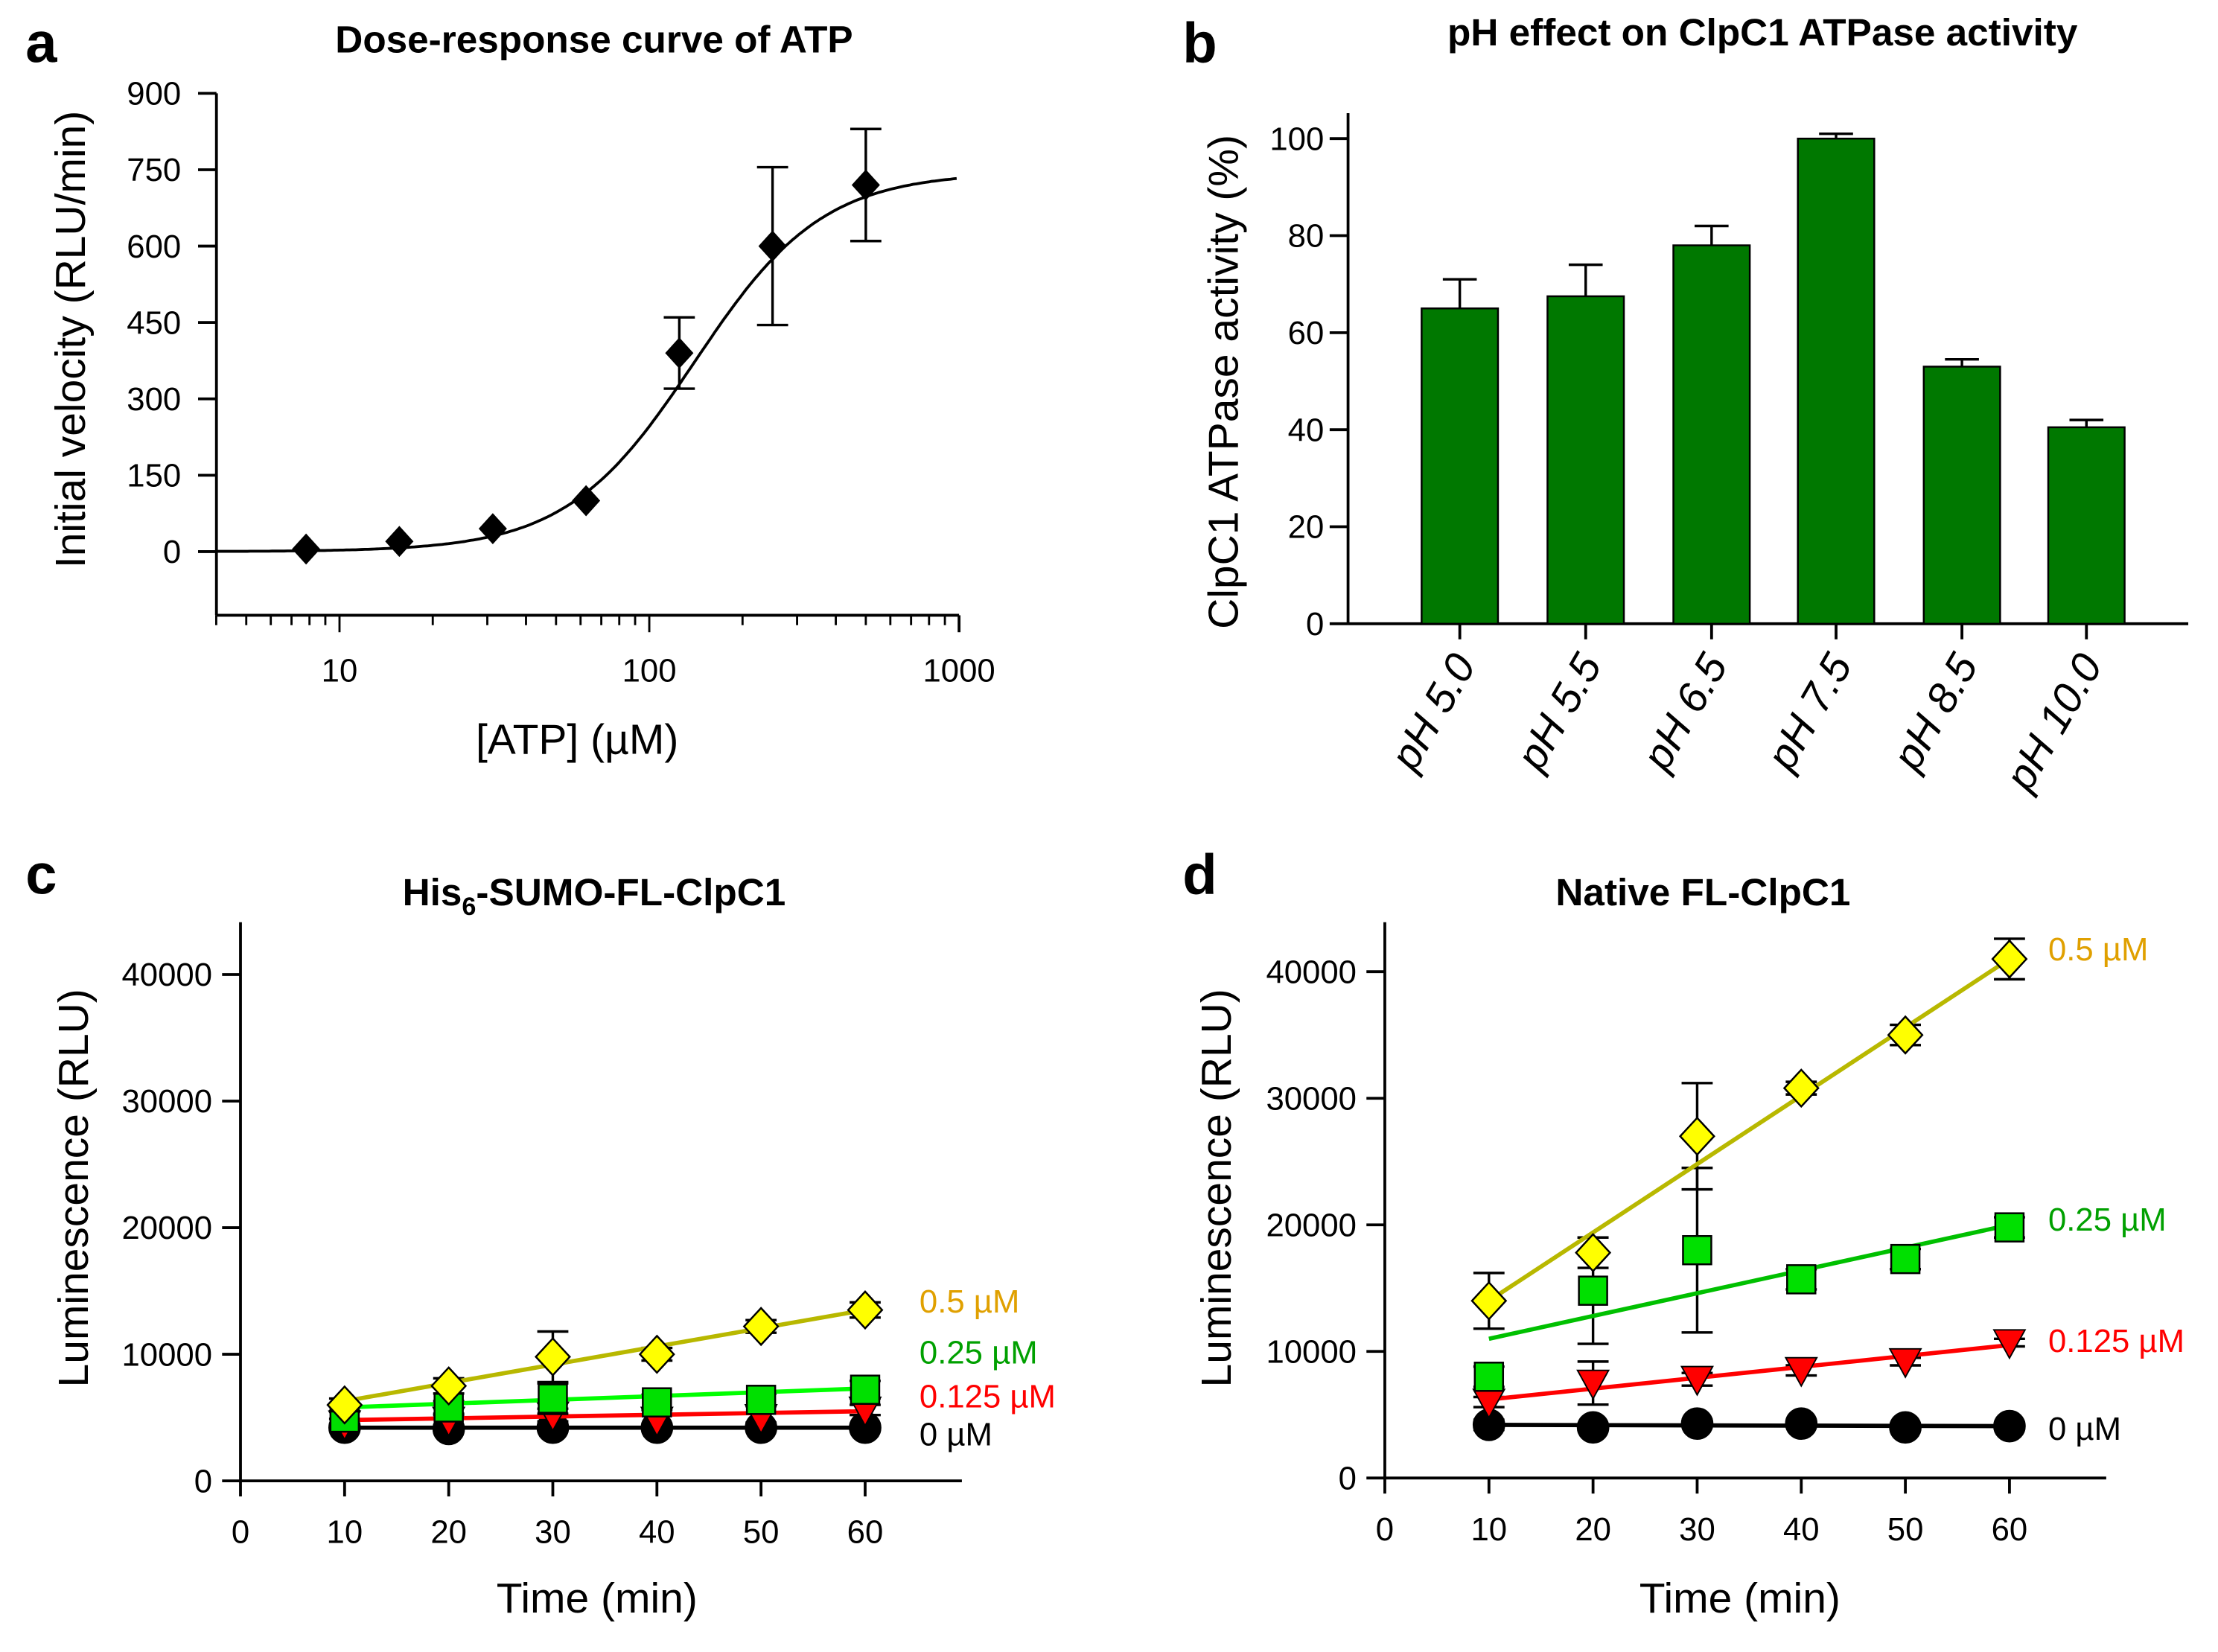 Image resolution: width=2218 pixels, height=1652 pixels. I want to click on x-tick-label: pH 5.0, so click(1432, 712).